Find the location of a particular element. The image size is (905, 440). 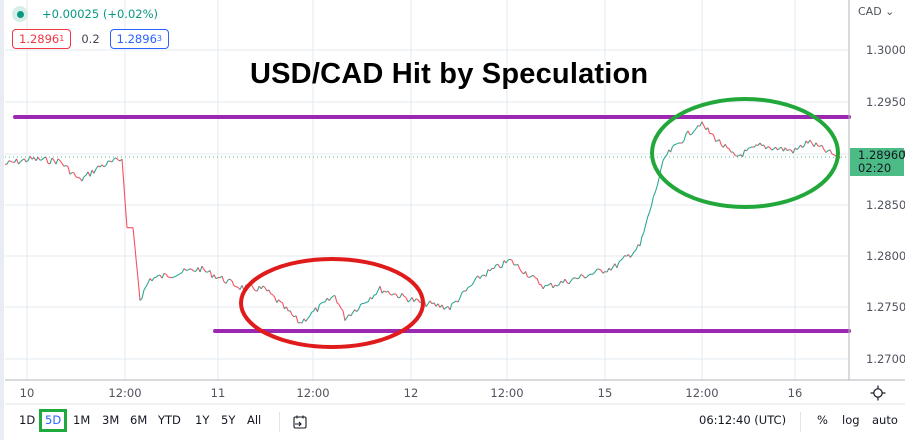

chart-title: USD/CAD Hit by Speculation is located at coordinates (449, 74).